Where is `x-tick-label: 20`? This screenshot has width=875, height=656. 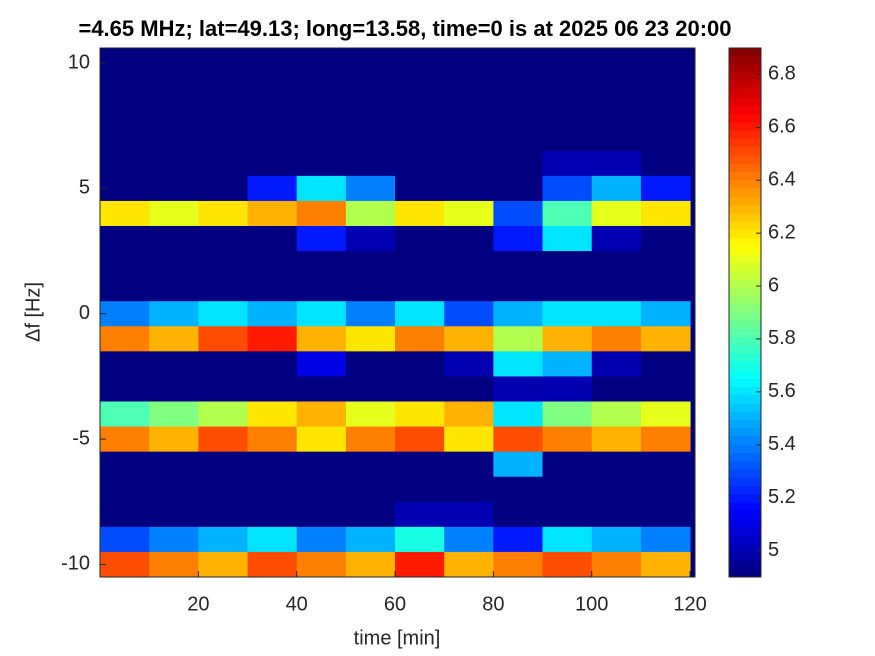 x-tick-label: 20 is located at coordinates (198, 604).